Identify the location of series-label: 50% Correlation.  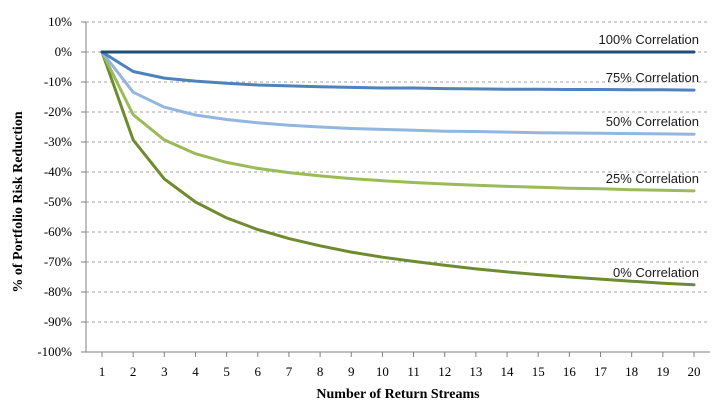
(652, 121).